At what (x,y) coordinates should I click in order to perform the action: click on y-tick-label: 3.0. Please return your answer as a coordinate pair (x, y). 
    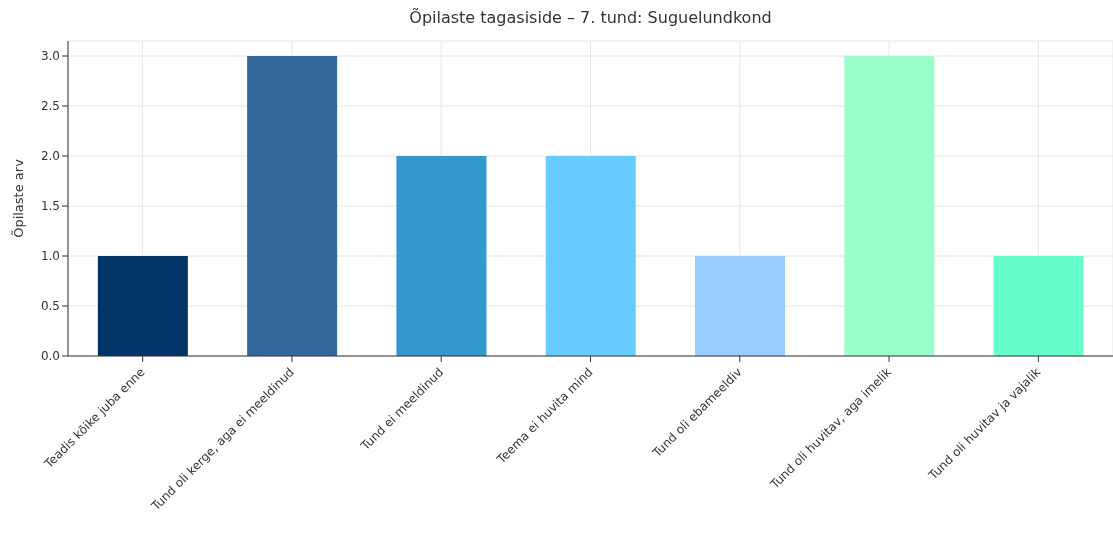
    Looking at the image, I should click on (50, 56).